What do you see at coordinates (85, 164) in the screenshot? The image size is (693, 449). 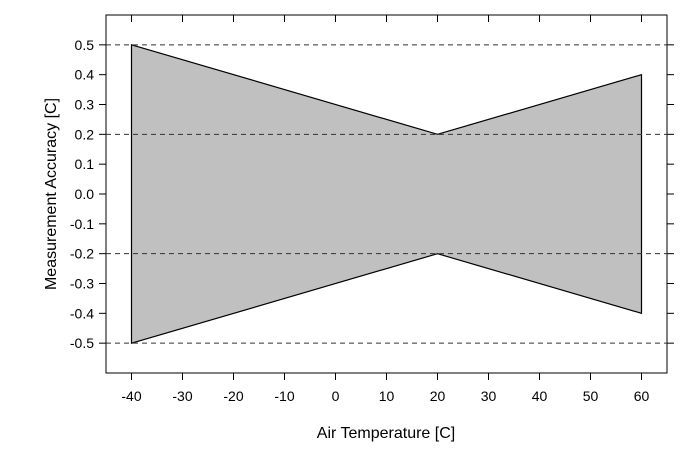 I see `y-tick-label: 0.1` at bounding box center [85, 164].